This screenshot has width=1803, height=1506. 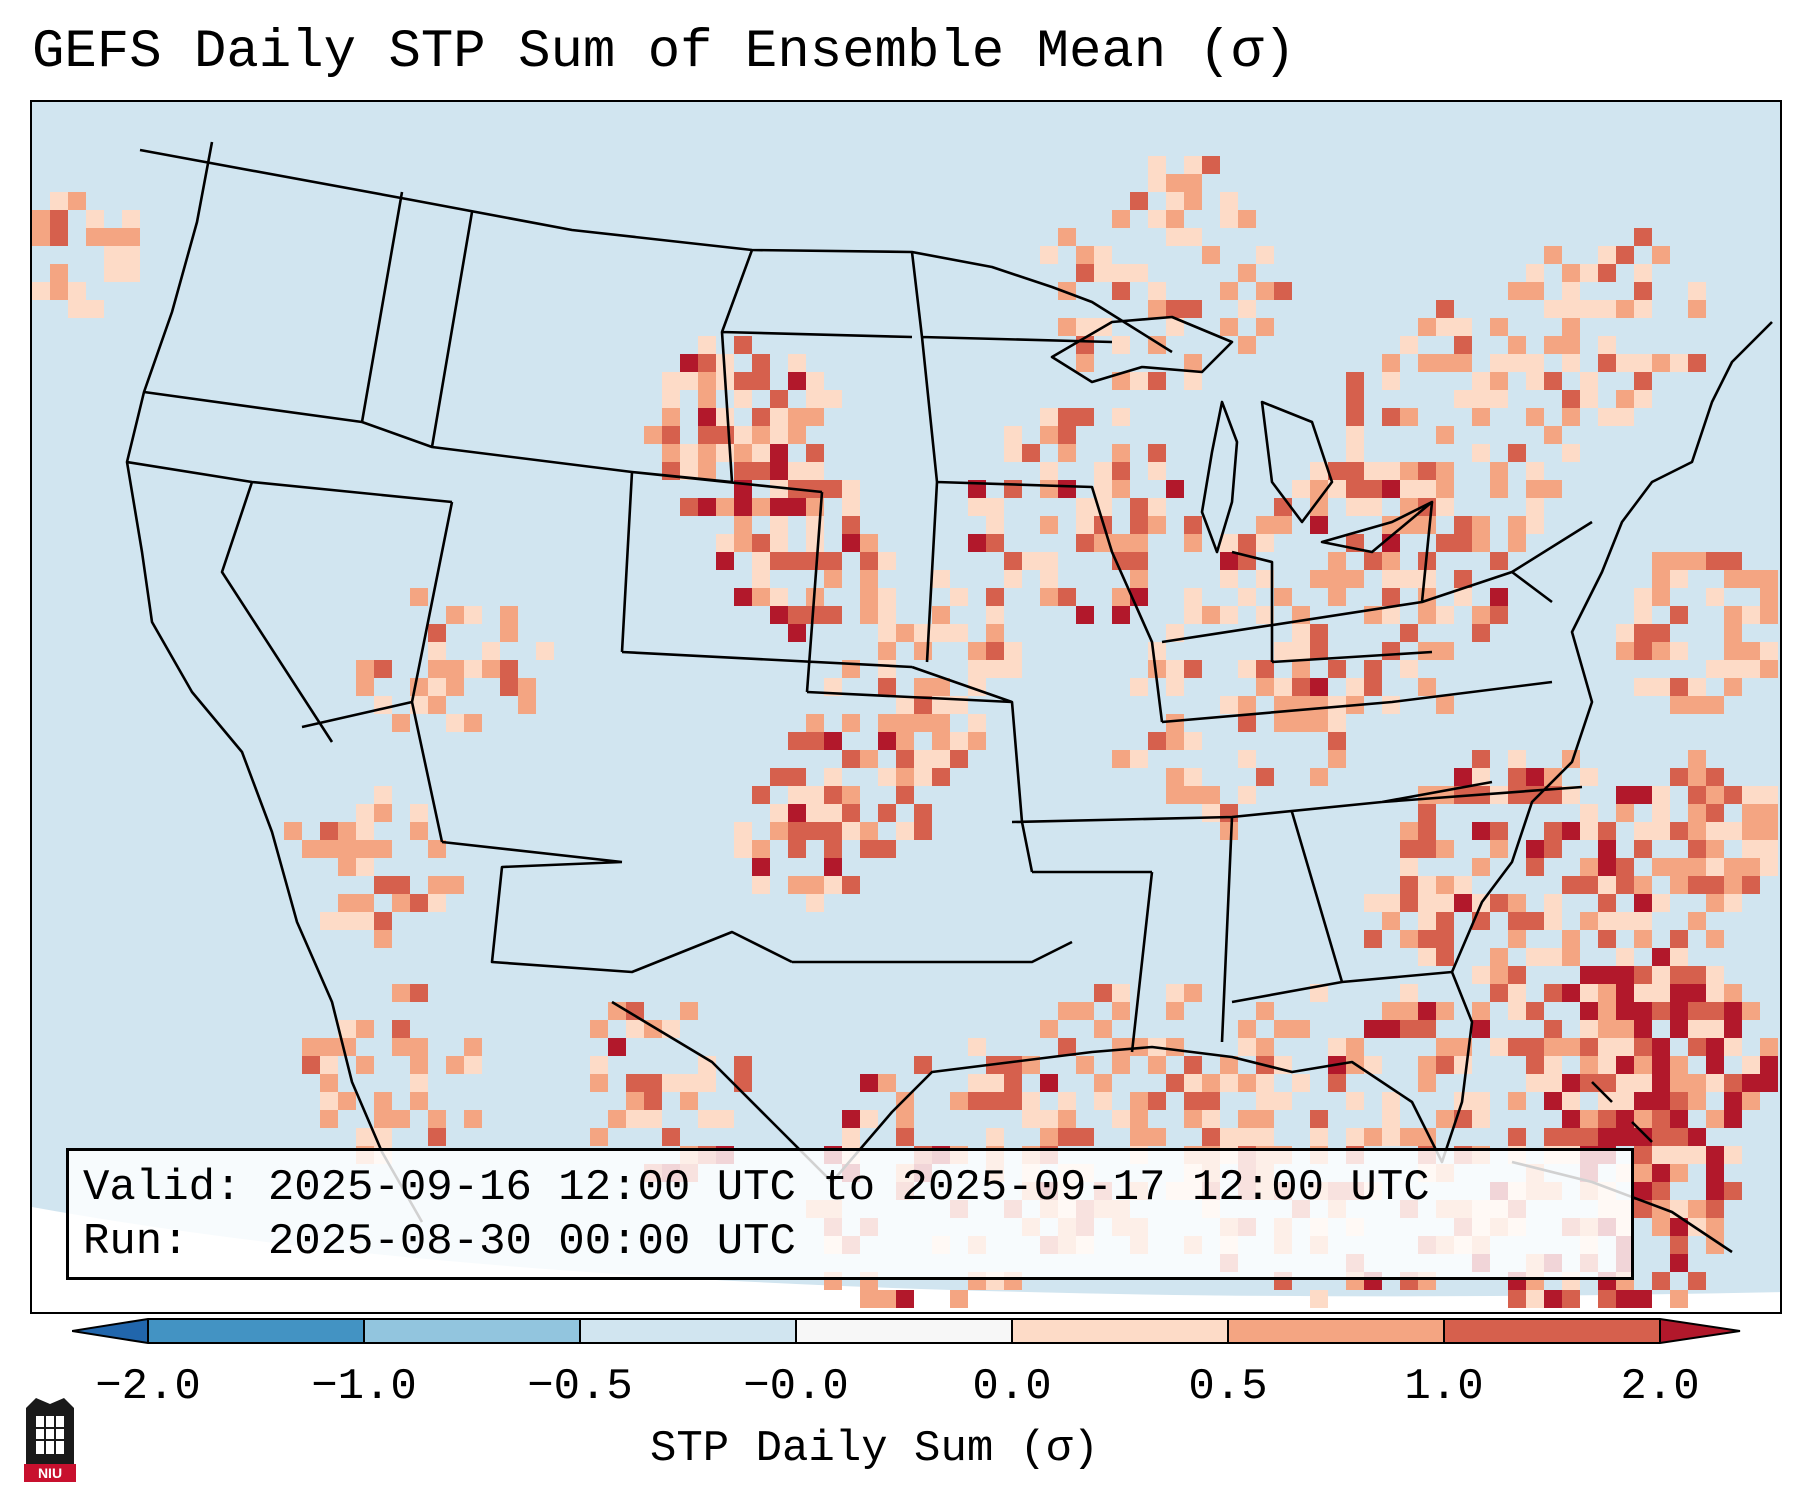 I want to click on colorbar-label: STP Daily Sum (σ), so click(x=874, y=1449).